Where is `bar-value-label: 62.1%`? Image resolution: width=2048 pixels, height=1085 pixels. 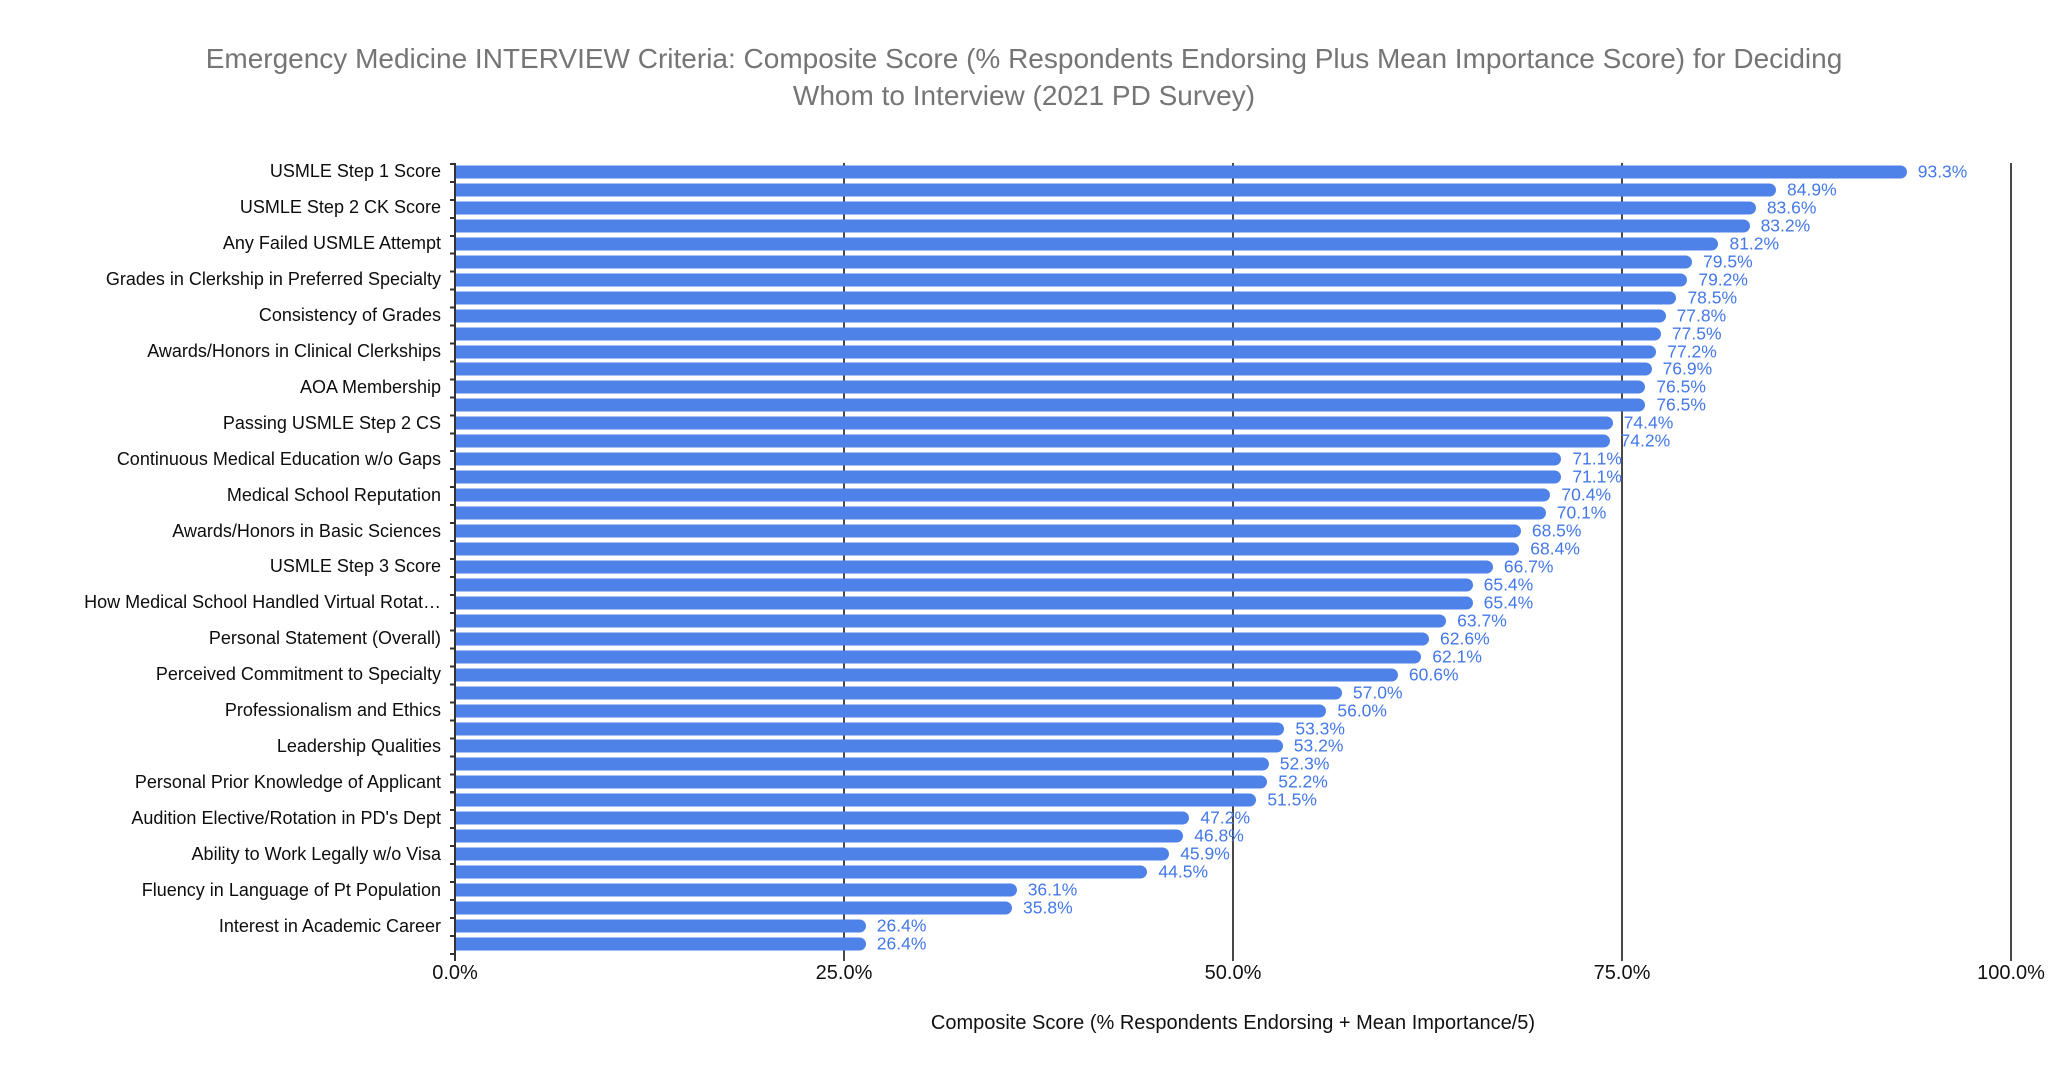 bar-value-label: 62.1% is located at coordinates (1457, 656).